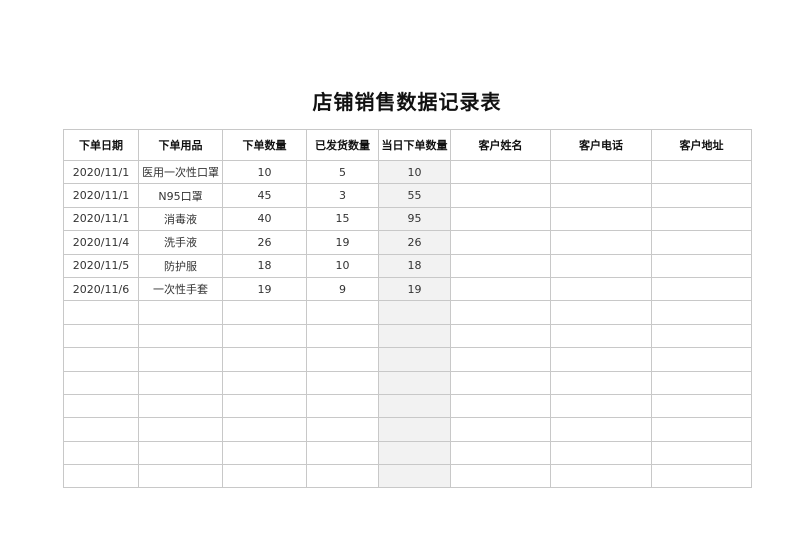 Image resolution: width=800 pixels, height=553 pixels. What do you see at coordinates (414, 172) in the screenshot?
I see `cell-daily-order-qty: 10` at bounding box center [414, 172].